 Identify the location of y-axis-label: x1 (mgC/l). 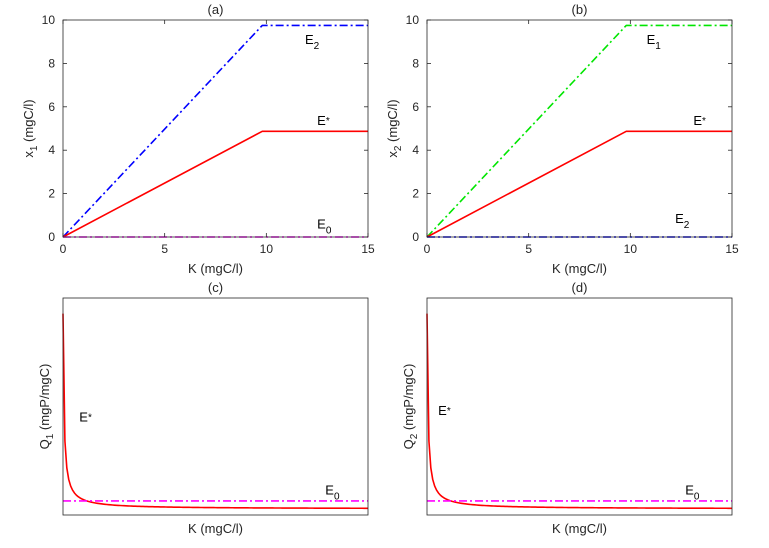
(30, 128).